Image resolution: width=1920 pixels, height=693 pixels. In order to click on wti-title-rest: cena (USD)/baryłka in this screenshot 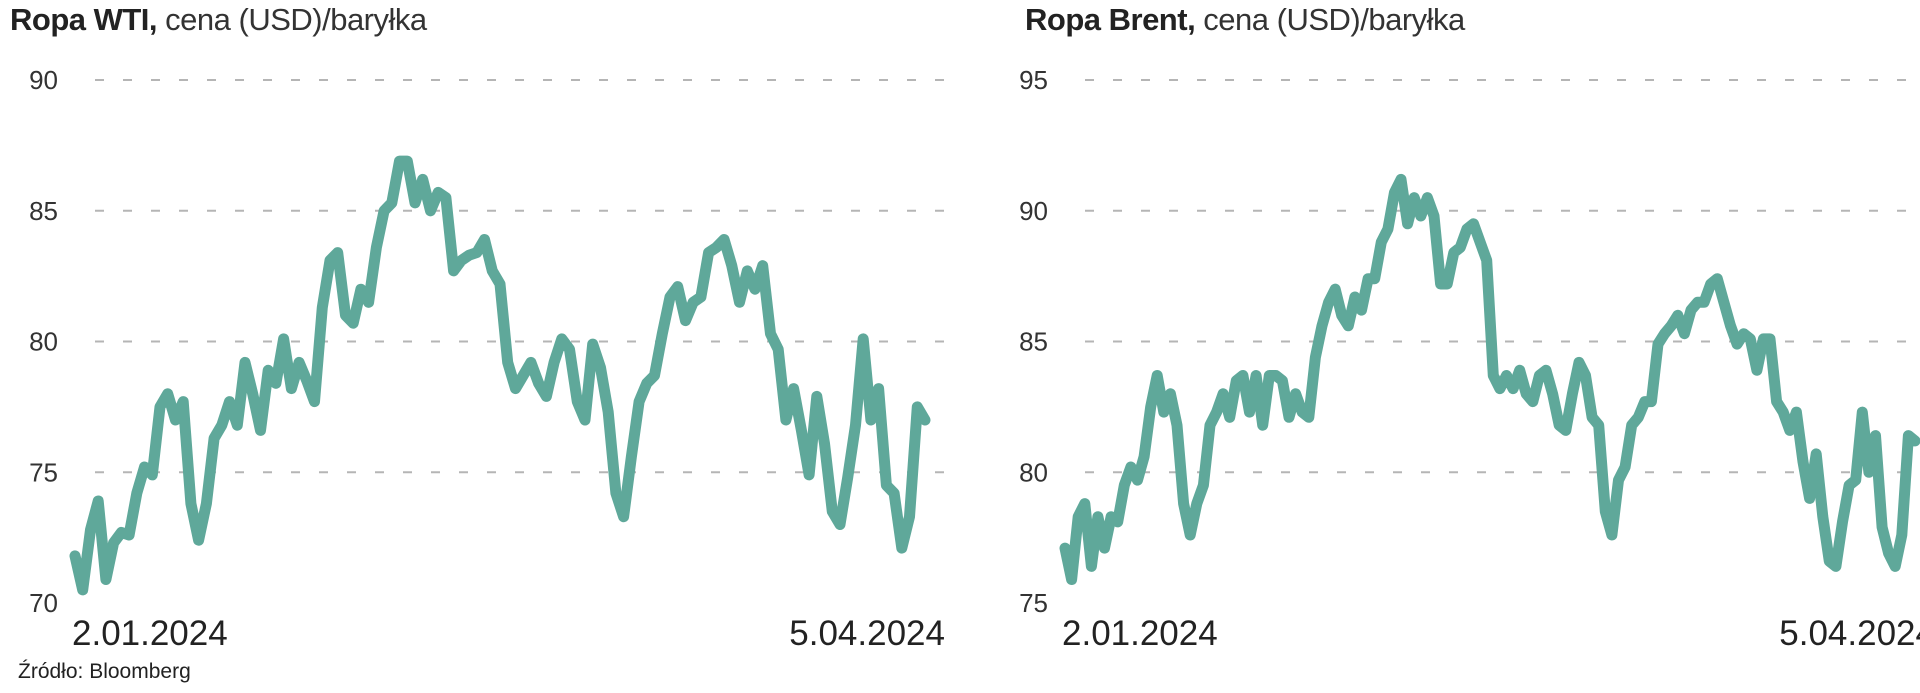, I will do `click(292, 19)`.